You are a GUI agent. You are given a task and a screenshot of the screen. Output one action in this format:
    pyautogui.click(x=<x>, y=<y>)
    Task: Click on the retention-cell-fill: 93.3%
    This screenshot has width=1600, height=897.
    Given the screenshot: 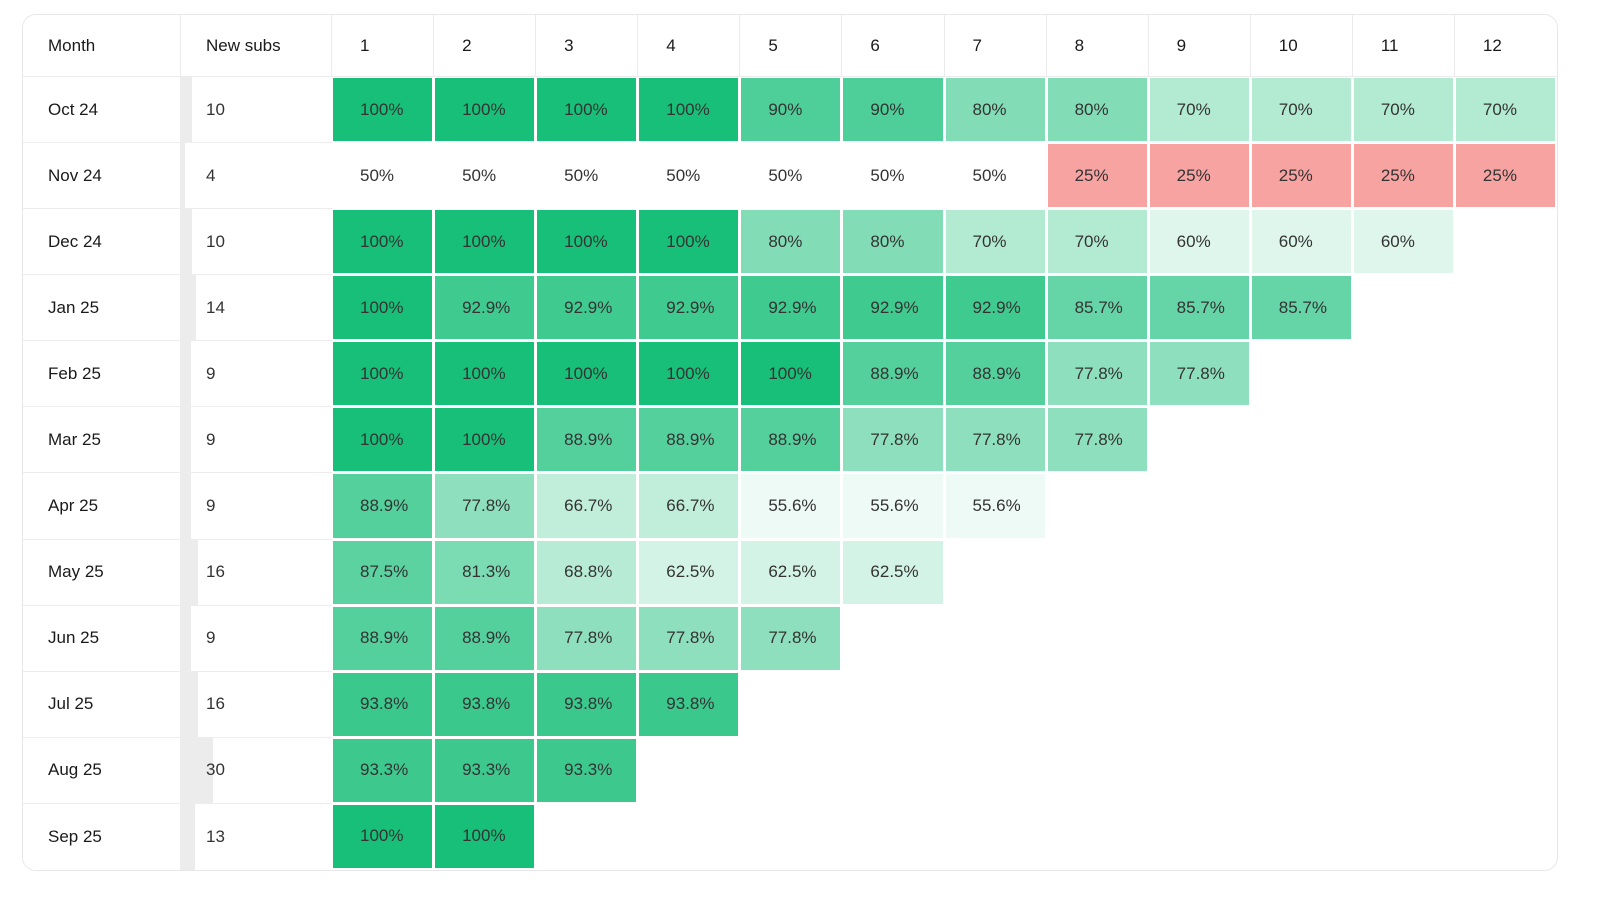 What is the action you would take?
    pyautogui.click(x=485, y=770)
    